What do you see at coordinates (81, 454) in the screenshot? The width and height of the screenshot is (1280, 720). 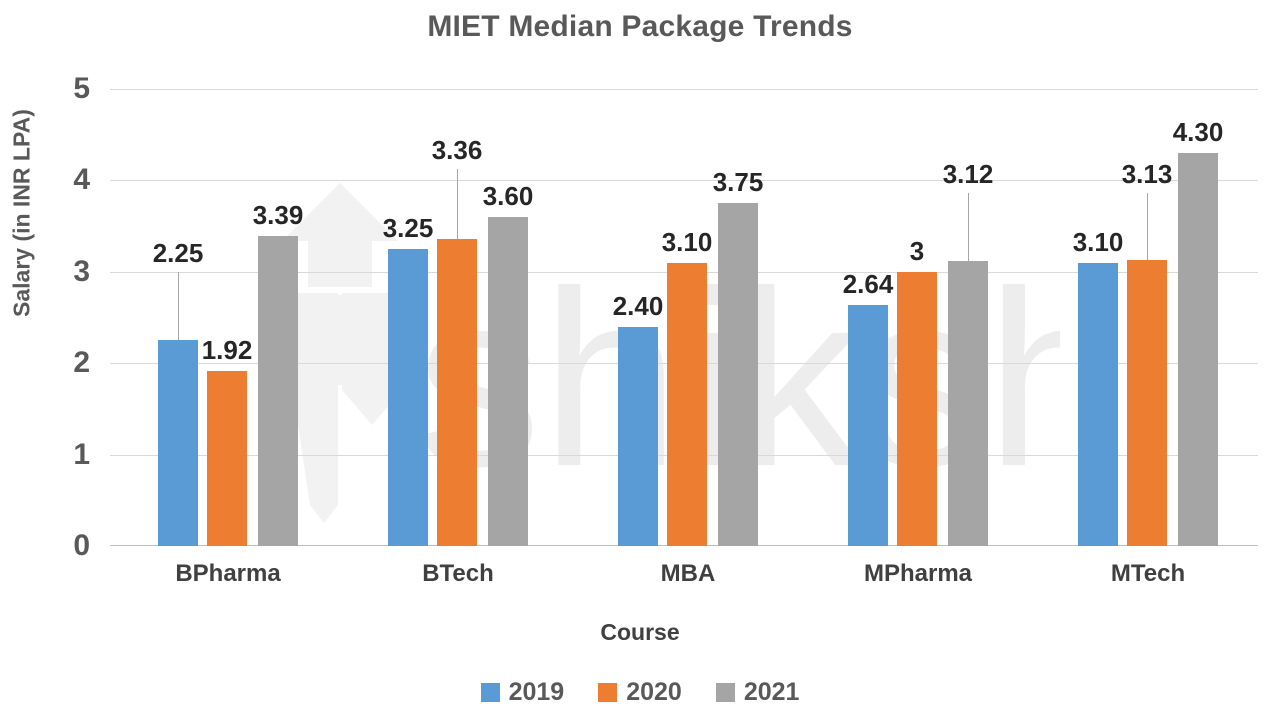 I see `y-tick-1: 1` at bounding box center [81, 454].